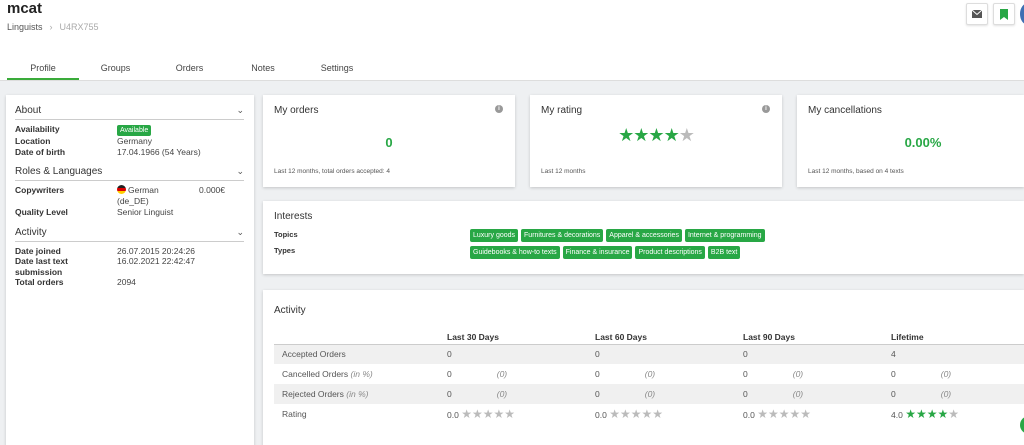  Describe the element at coordinates (43, 68) in the screenshot. I see `tab-profile: Profile` at that location.